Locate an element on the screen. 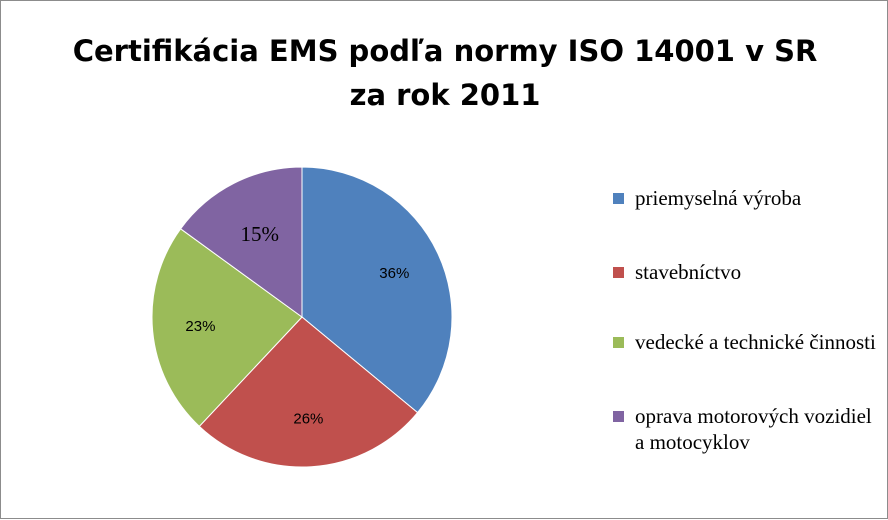  legend-item-3: vedecké a technické činnosti is located at coordinates (748, 342).